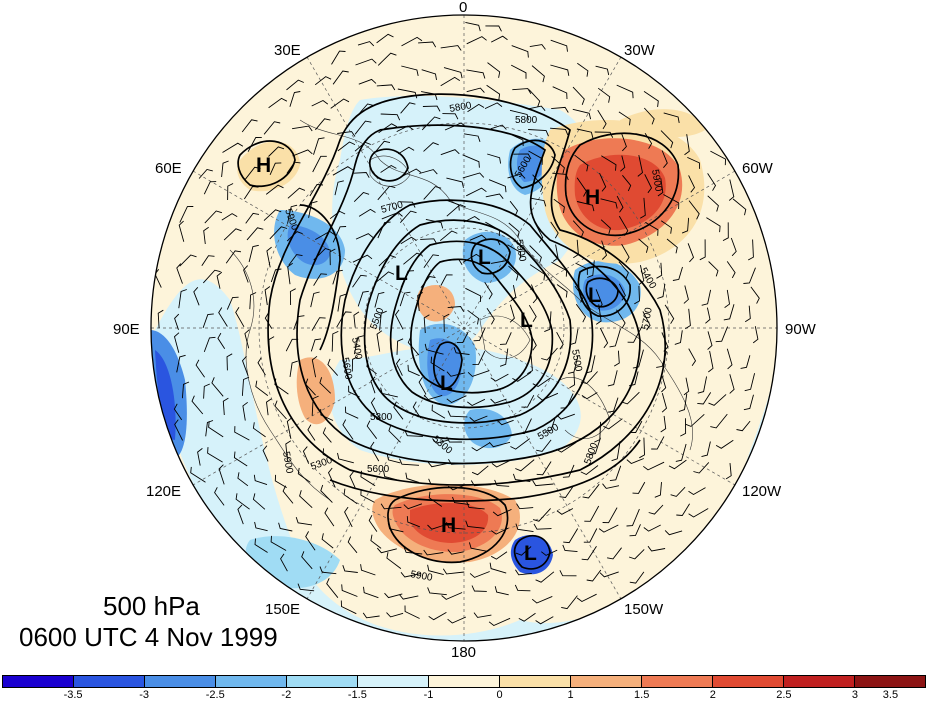 The width and height of the screenshot is (928, 703). I want to click on lon-label-30w: 30W, so click(640, 50).